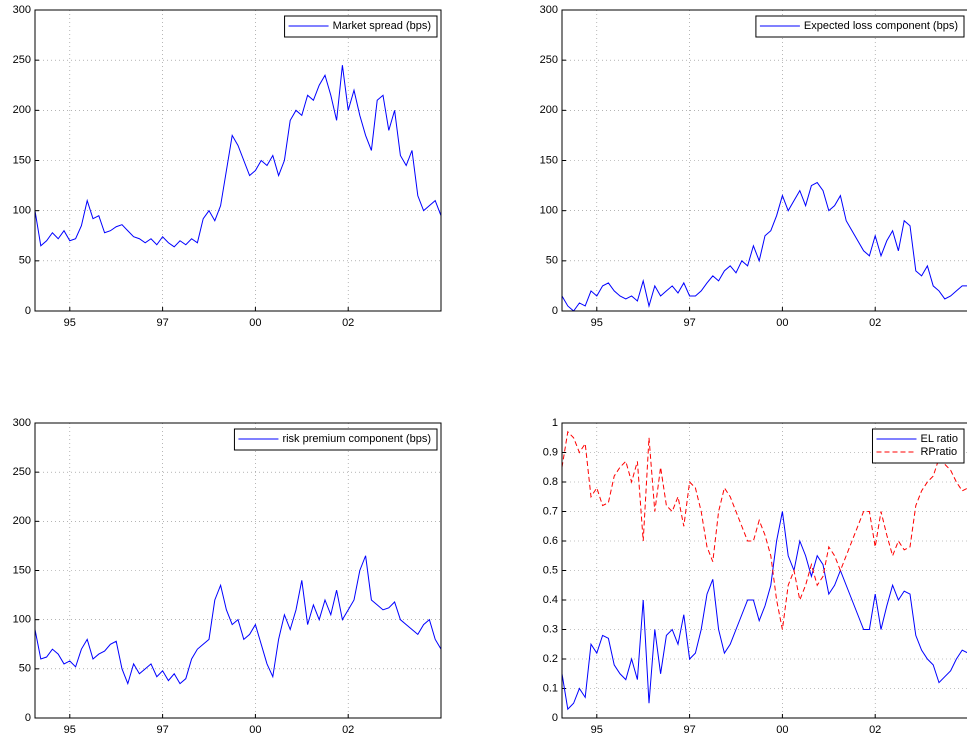 Image resolution: width=967 pixels, height=738 pixels. Describe the element at coordinates (550, 688) in the screenshot. I see `y-tick-label: 0.1` at that location.